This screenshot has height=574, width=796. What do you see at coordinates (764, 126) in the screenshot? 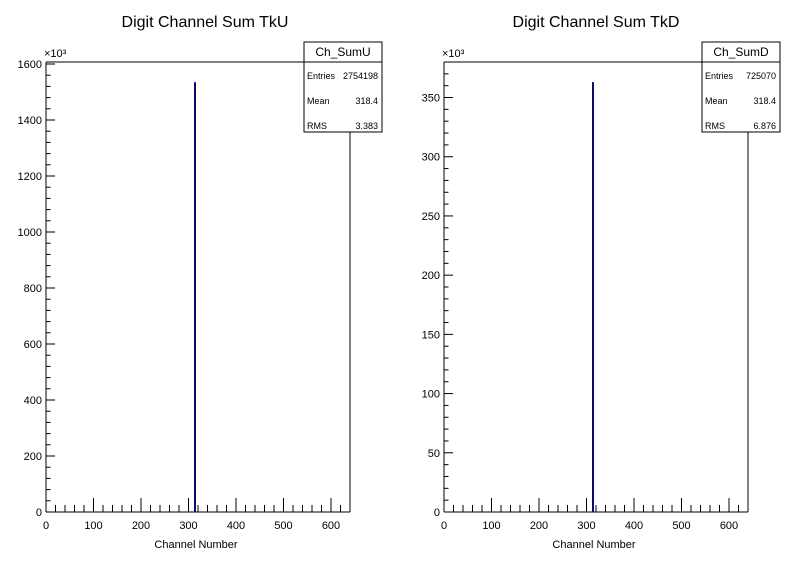
I see `stats-row-value: 6.876` at bounding box center [764, 126].